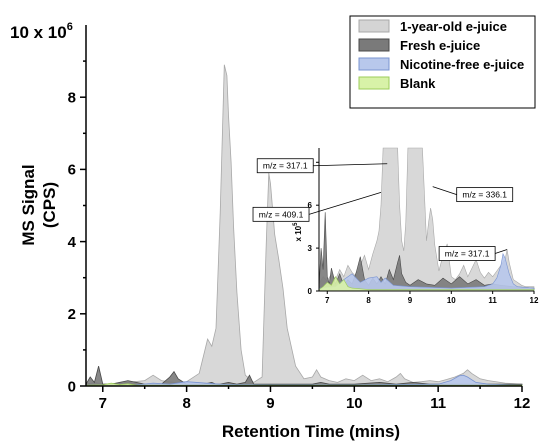 This screenshot has width=539, height=442. I want to click on inset-series-blank, so click(426, 284).